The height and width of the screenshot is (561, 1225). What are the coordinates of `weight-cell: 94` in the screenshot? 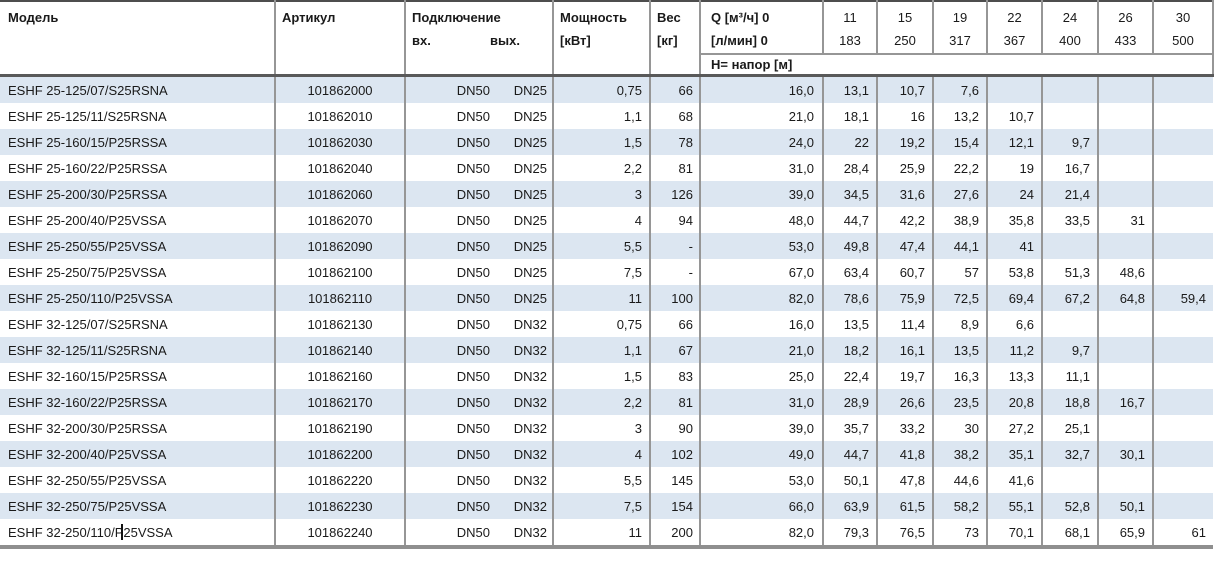 It's located at (674, 220).